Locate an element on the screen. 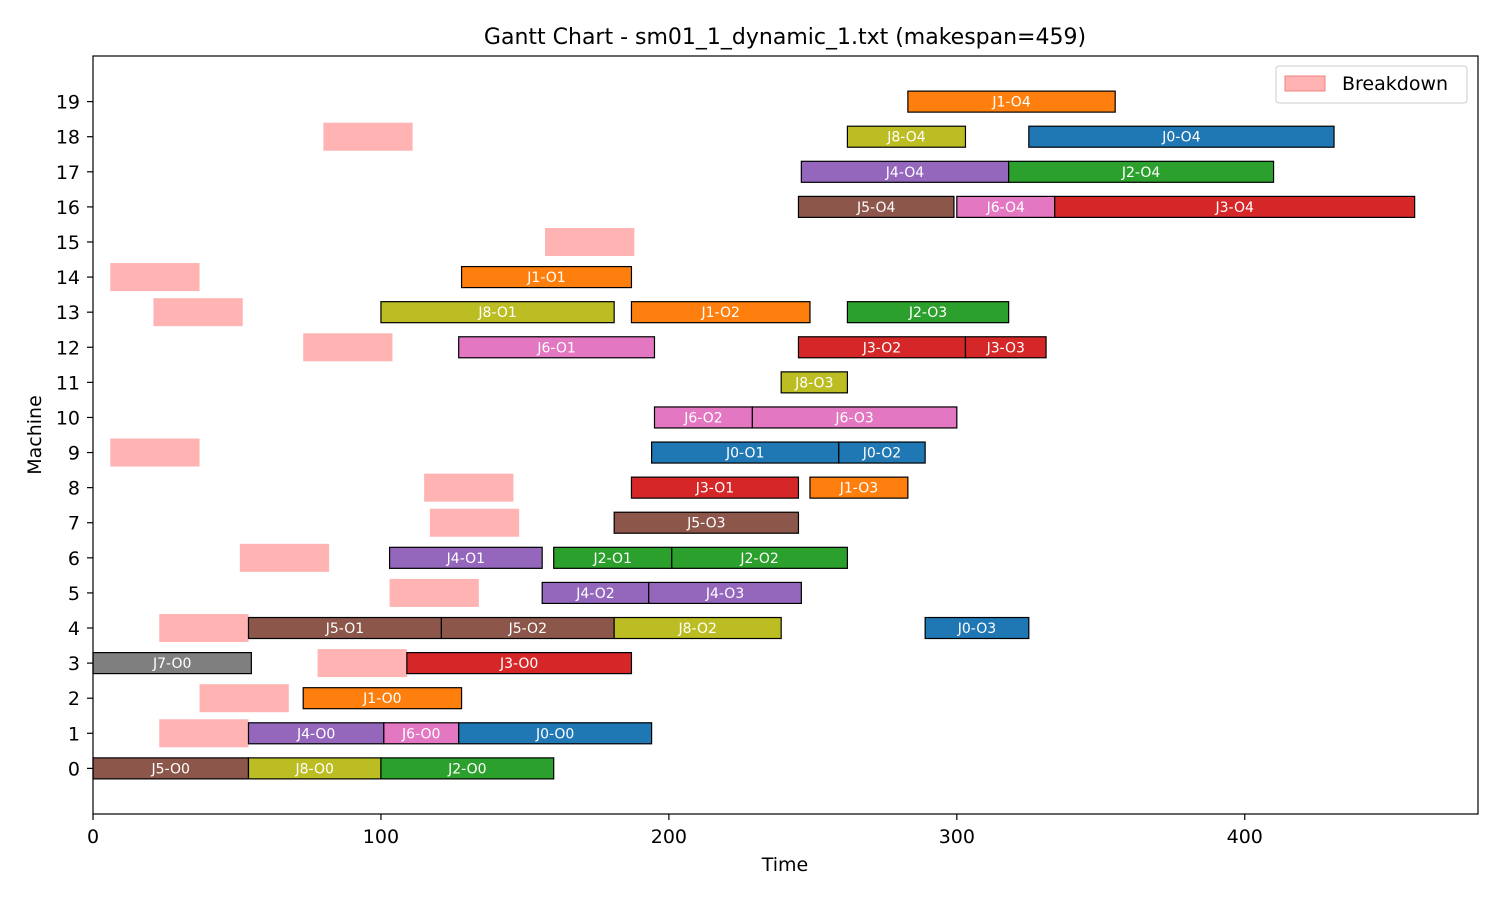 This screenshot has height=900, width=1500. op-bar-j2-o2 is located at coordinates (760, 557).